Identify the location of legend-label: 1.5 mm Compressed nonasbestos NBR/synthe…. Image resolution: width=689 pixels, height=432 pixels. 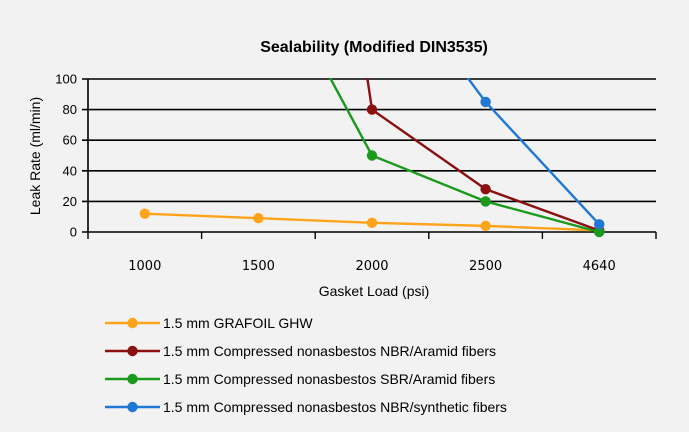
(335, 407).